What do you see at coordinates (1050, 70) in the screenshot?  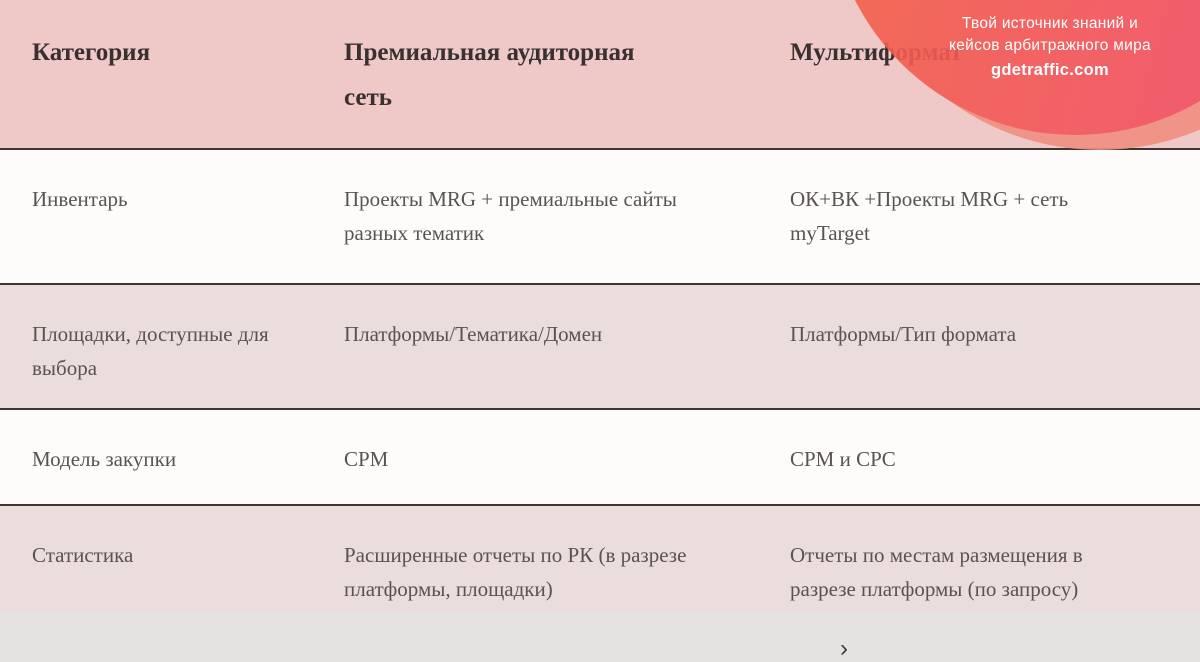 I see `badge-domain: gdetraffic.com` at bounding box center [1050, 70].